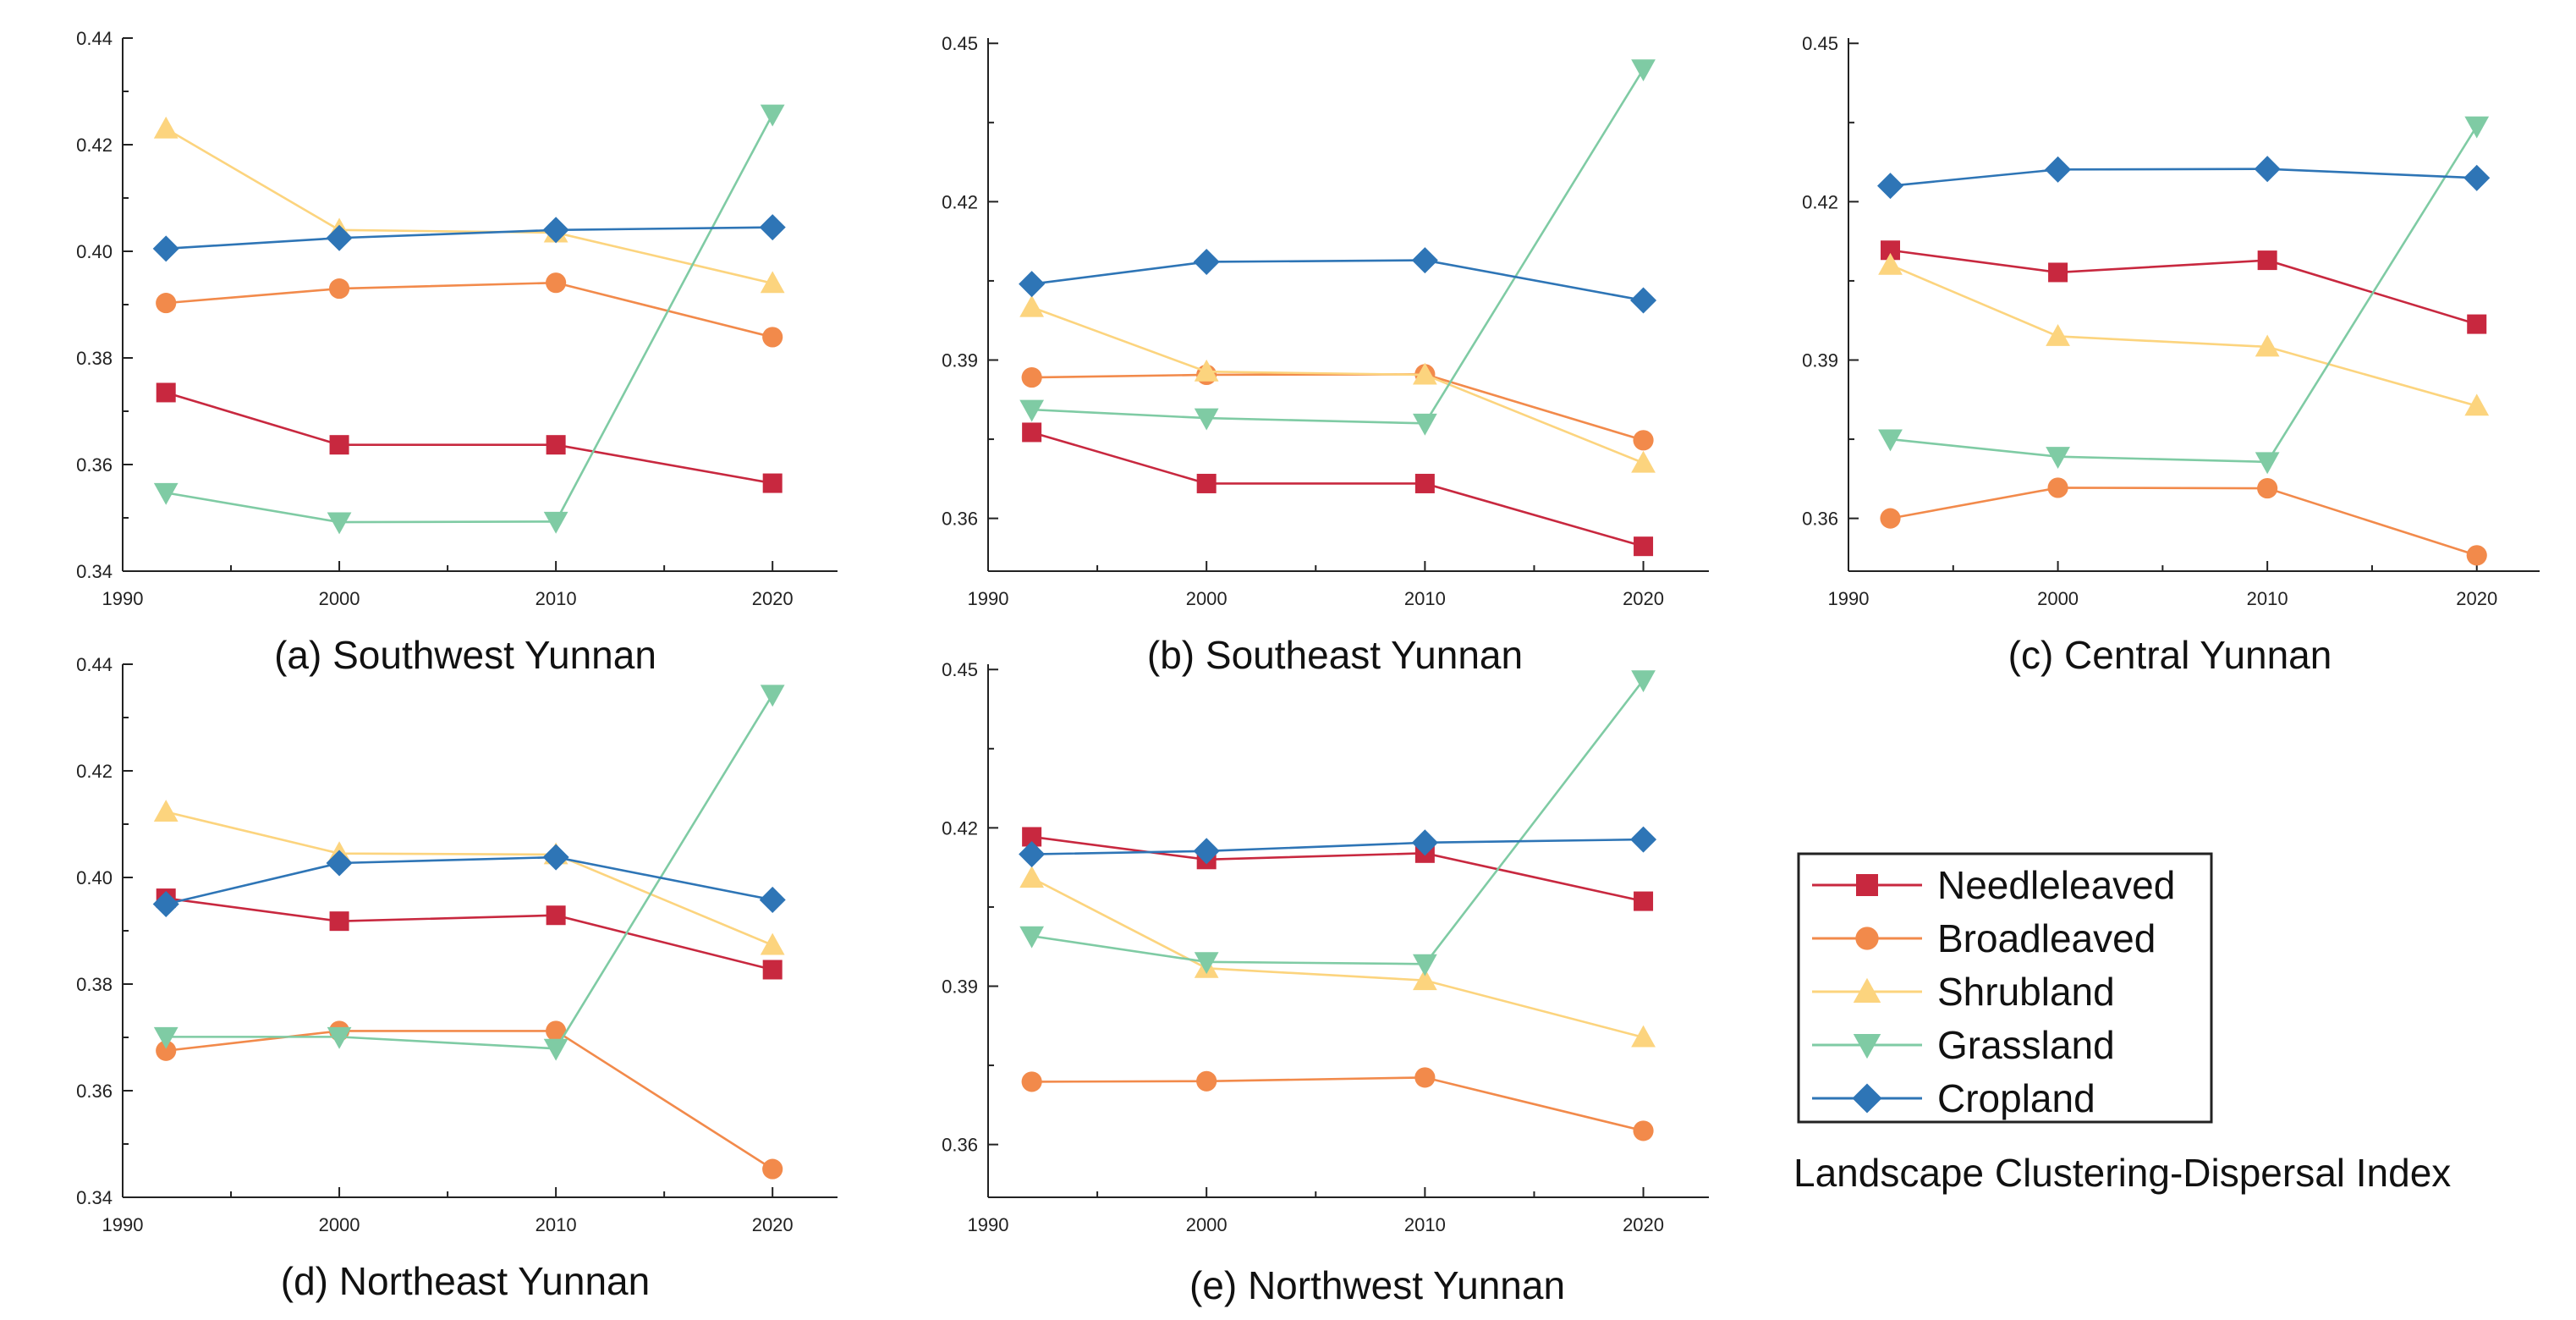 The height and width of the screenshot is (1320, 2576). I want to click on panel-title: (c) Central Yunnan, so click(2170, 655).